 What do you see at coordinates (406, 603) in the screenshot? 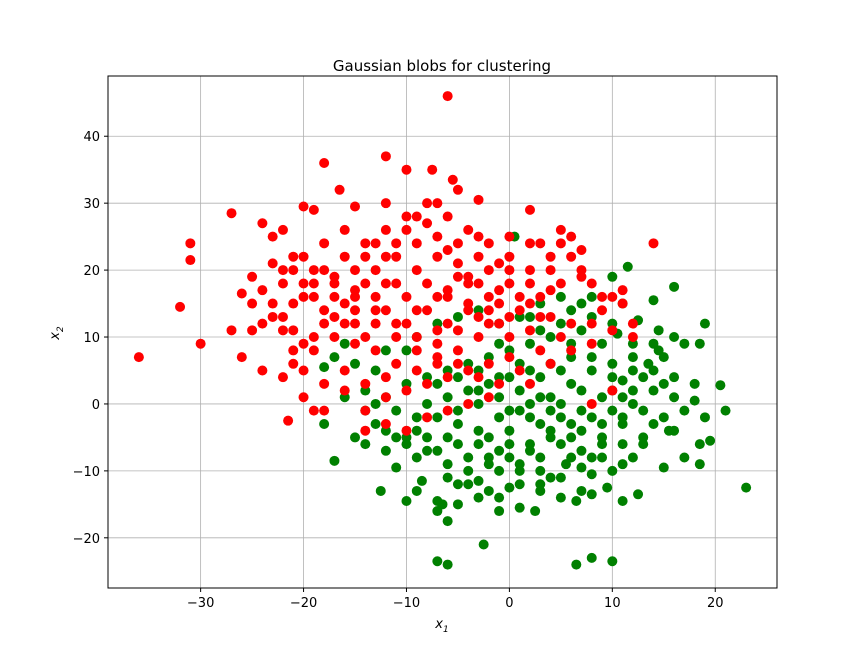
I see `x-tick-label: −10` at bounding box center [406, 603].